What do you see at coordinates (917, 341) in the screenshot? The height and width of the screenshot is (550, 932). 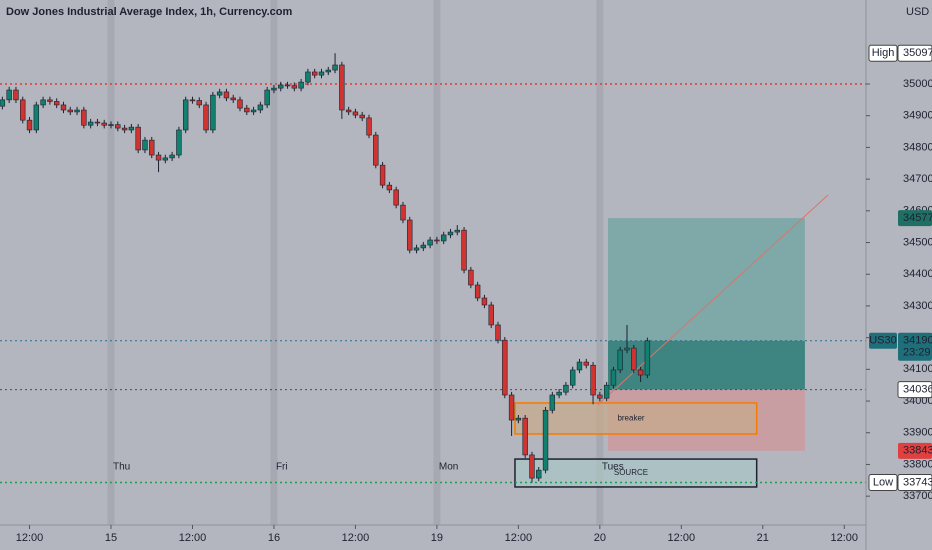 I see `price-tag-value: 34190` at bounding box center [917, 341].